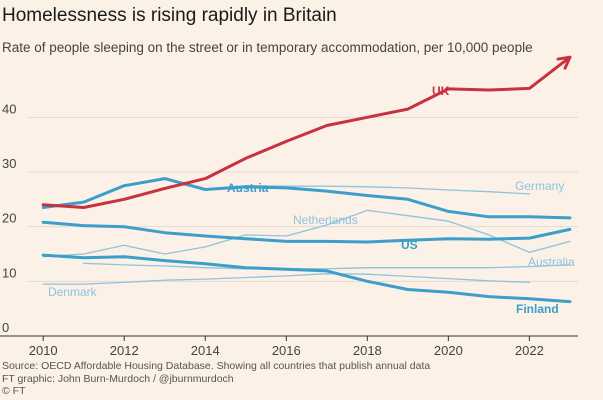 Image resolution: width=603 pixels, height=400 pixels. What do you see at coordinates (441, 91) in the screenshot?
I see `series-label-uk: UK` at bounding box center [441, 91].